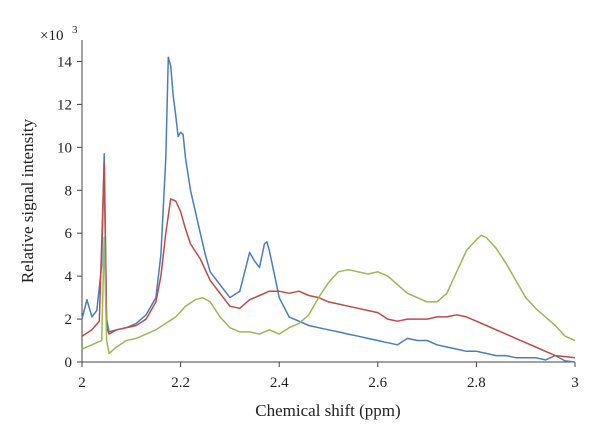 The image size is (600, 444). Describe the element at coordinates (75, 30) in the screenshot. I see `y-scale-exponent: 3` at that location.